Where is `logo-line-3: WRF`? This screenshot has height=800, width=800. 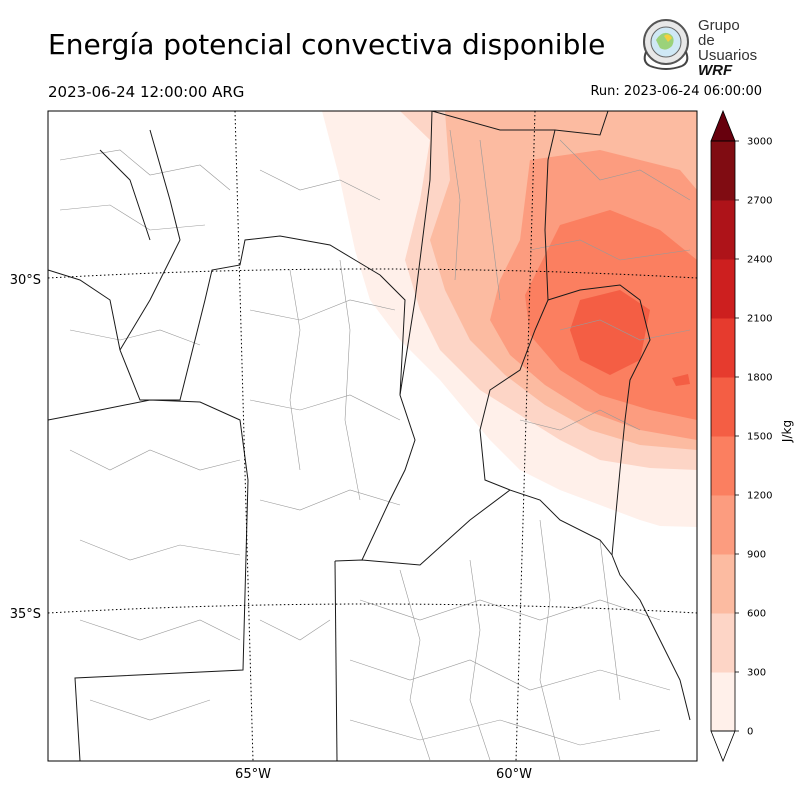 logo-line-3: WRF is located at coordinates (715, 70).